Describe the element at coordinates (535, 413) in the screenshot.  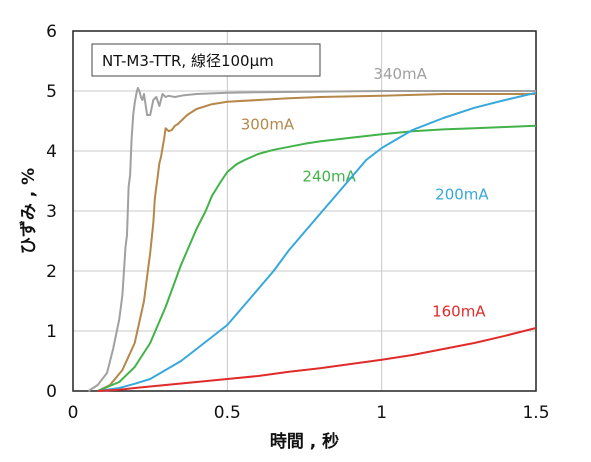
I see `x-tick-label: 1.5` at that location.